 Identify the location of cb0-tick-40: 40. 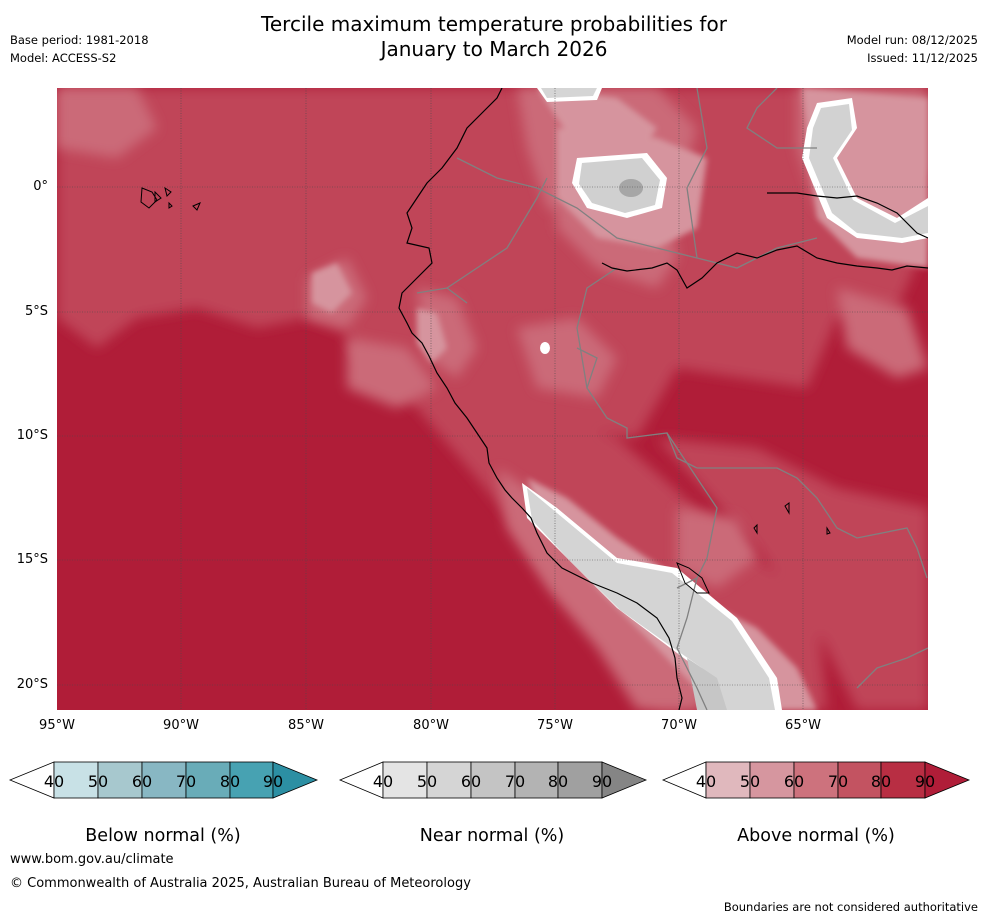
(54, 781).